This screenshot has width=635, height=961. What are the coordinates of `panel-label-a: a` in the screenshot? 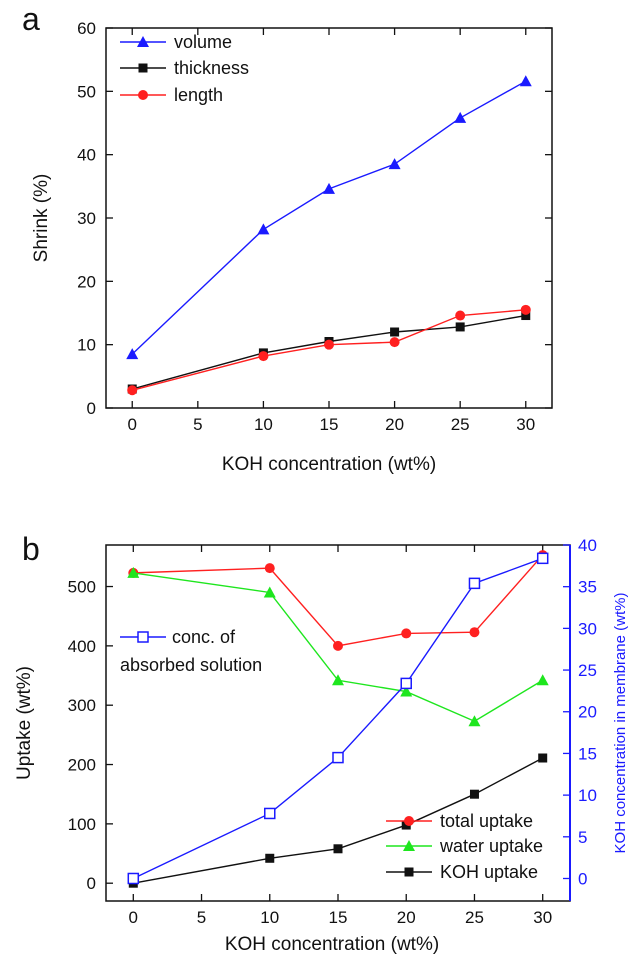 It's located at (31, 19).